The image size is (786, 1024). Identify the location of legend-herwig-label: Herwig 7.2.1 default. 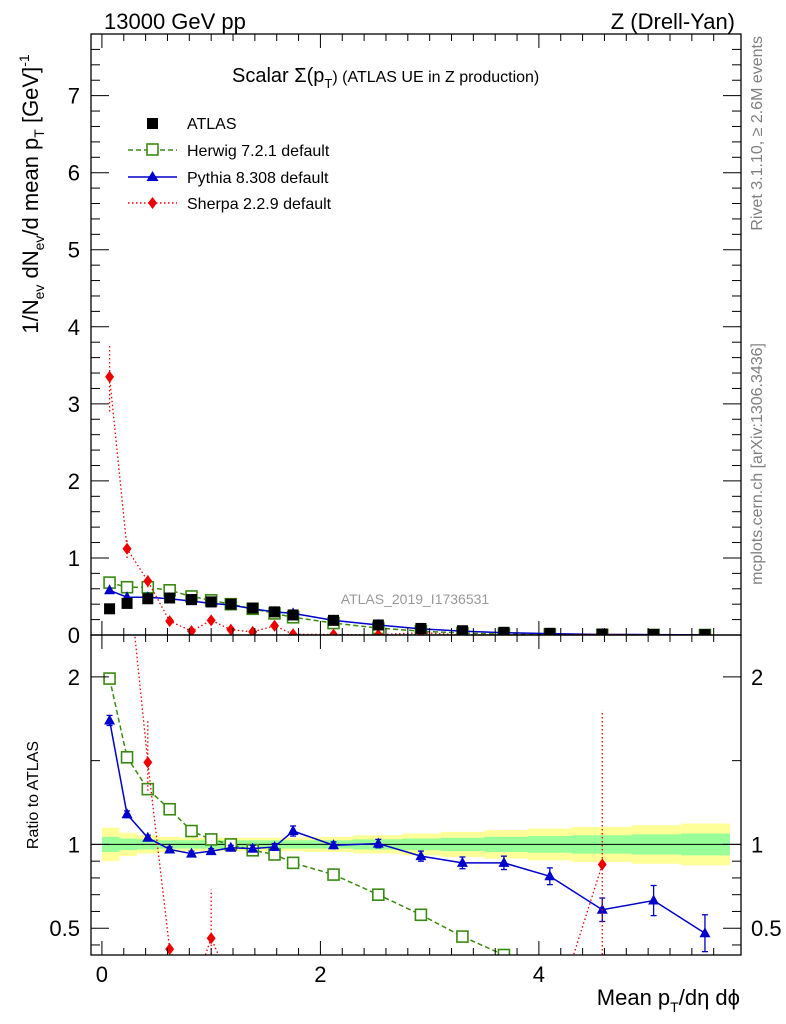
(258, 151).